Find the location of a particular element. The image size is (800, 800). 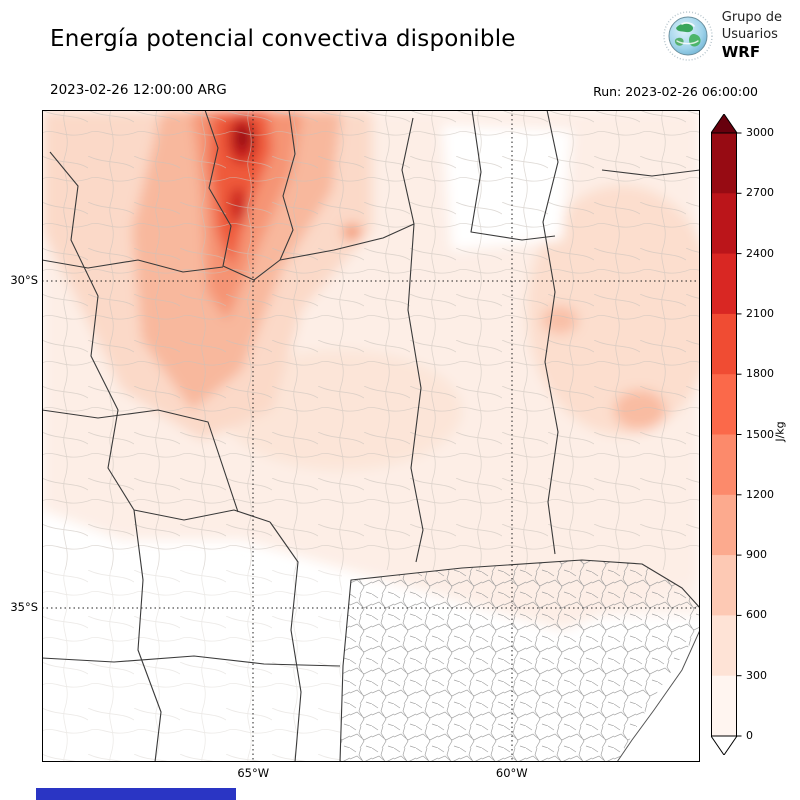

colorbar-tick-label: 300 is located at coordinates (756, 675).